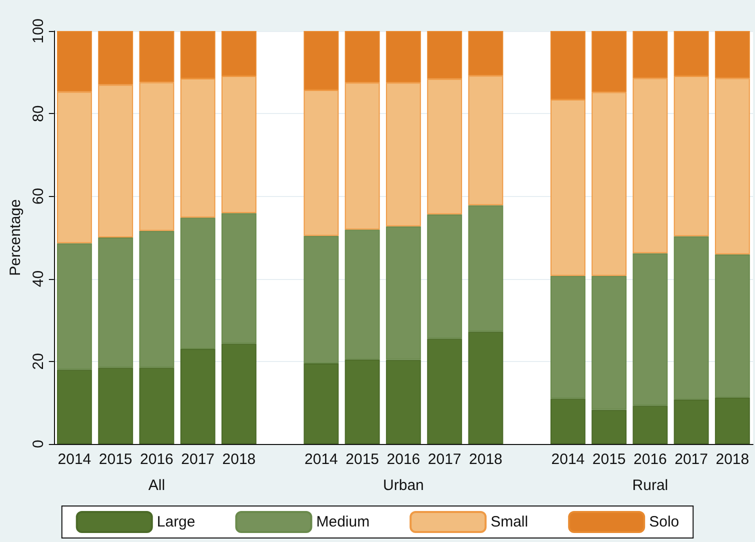  Describe the element at coordinates (38, 444) in the screenshot. I see `y-tick-label: 0` at that location.